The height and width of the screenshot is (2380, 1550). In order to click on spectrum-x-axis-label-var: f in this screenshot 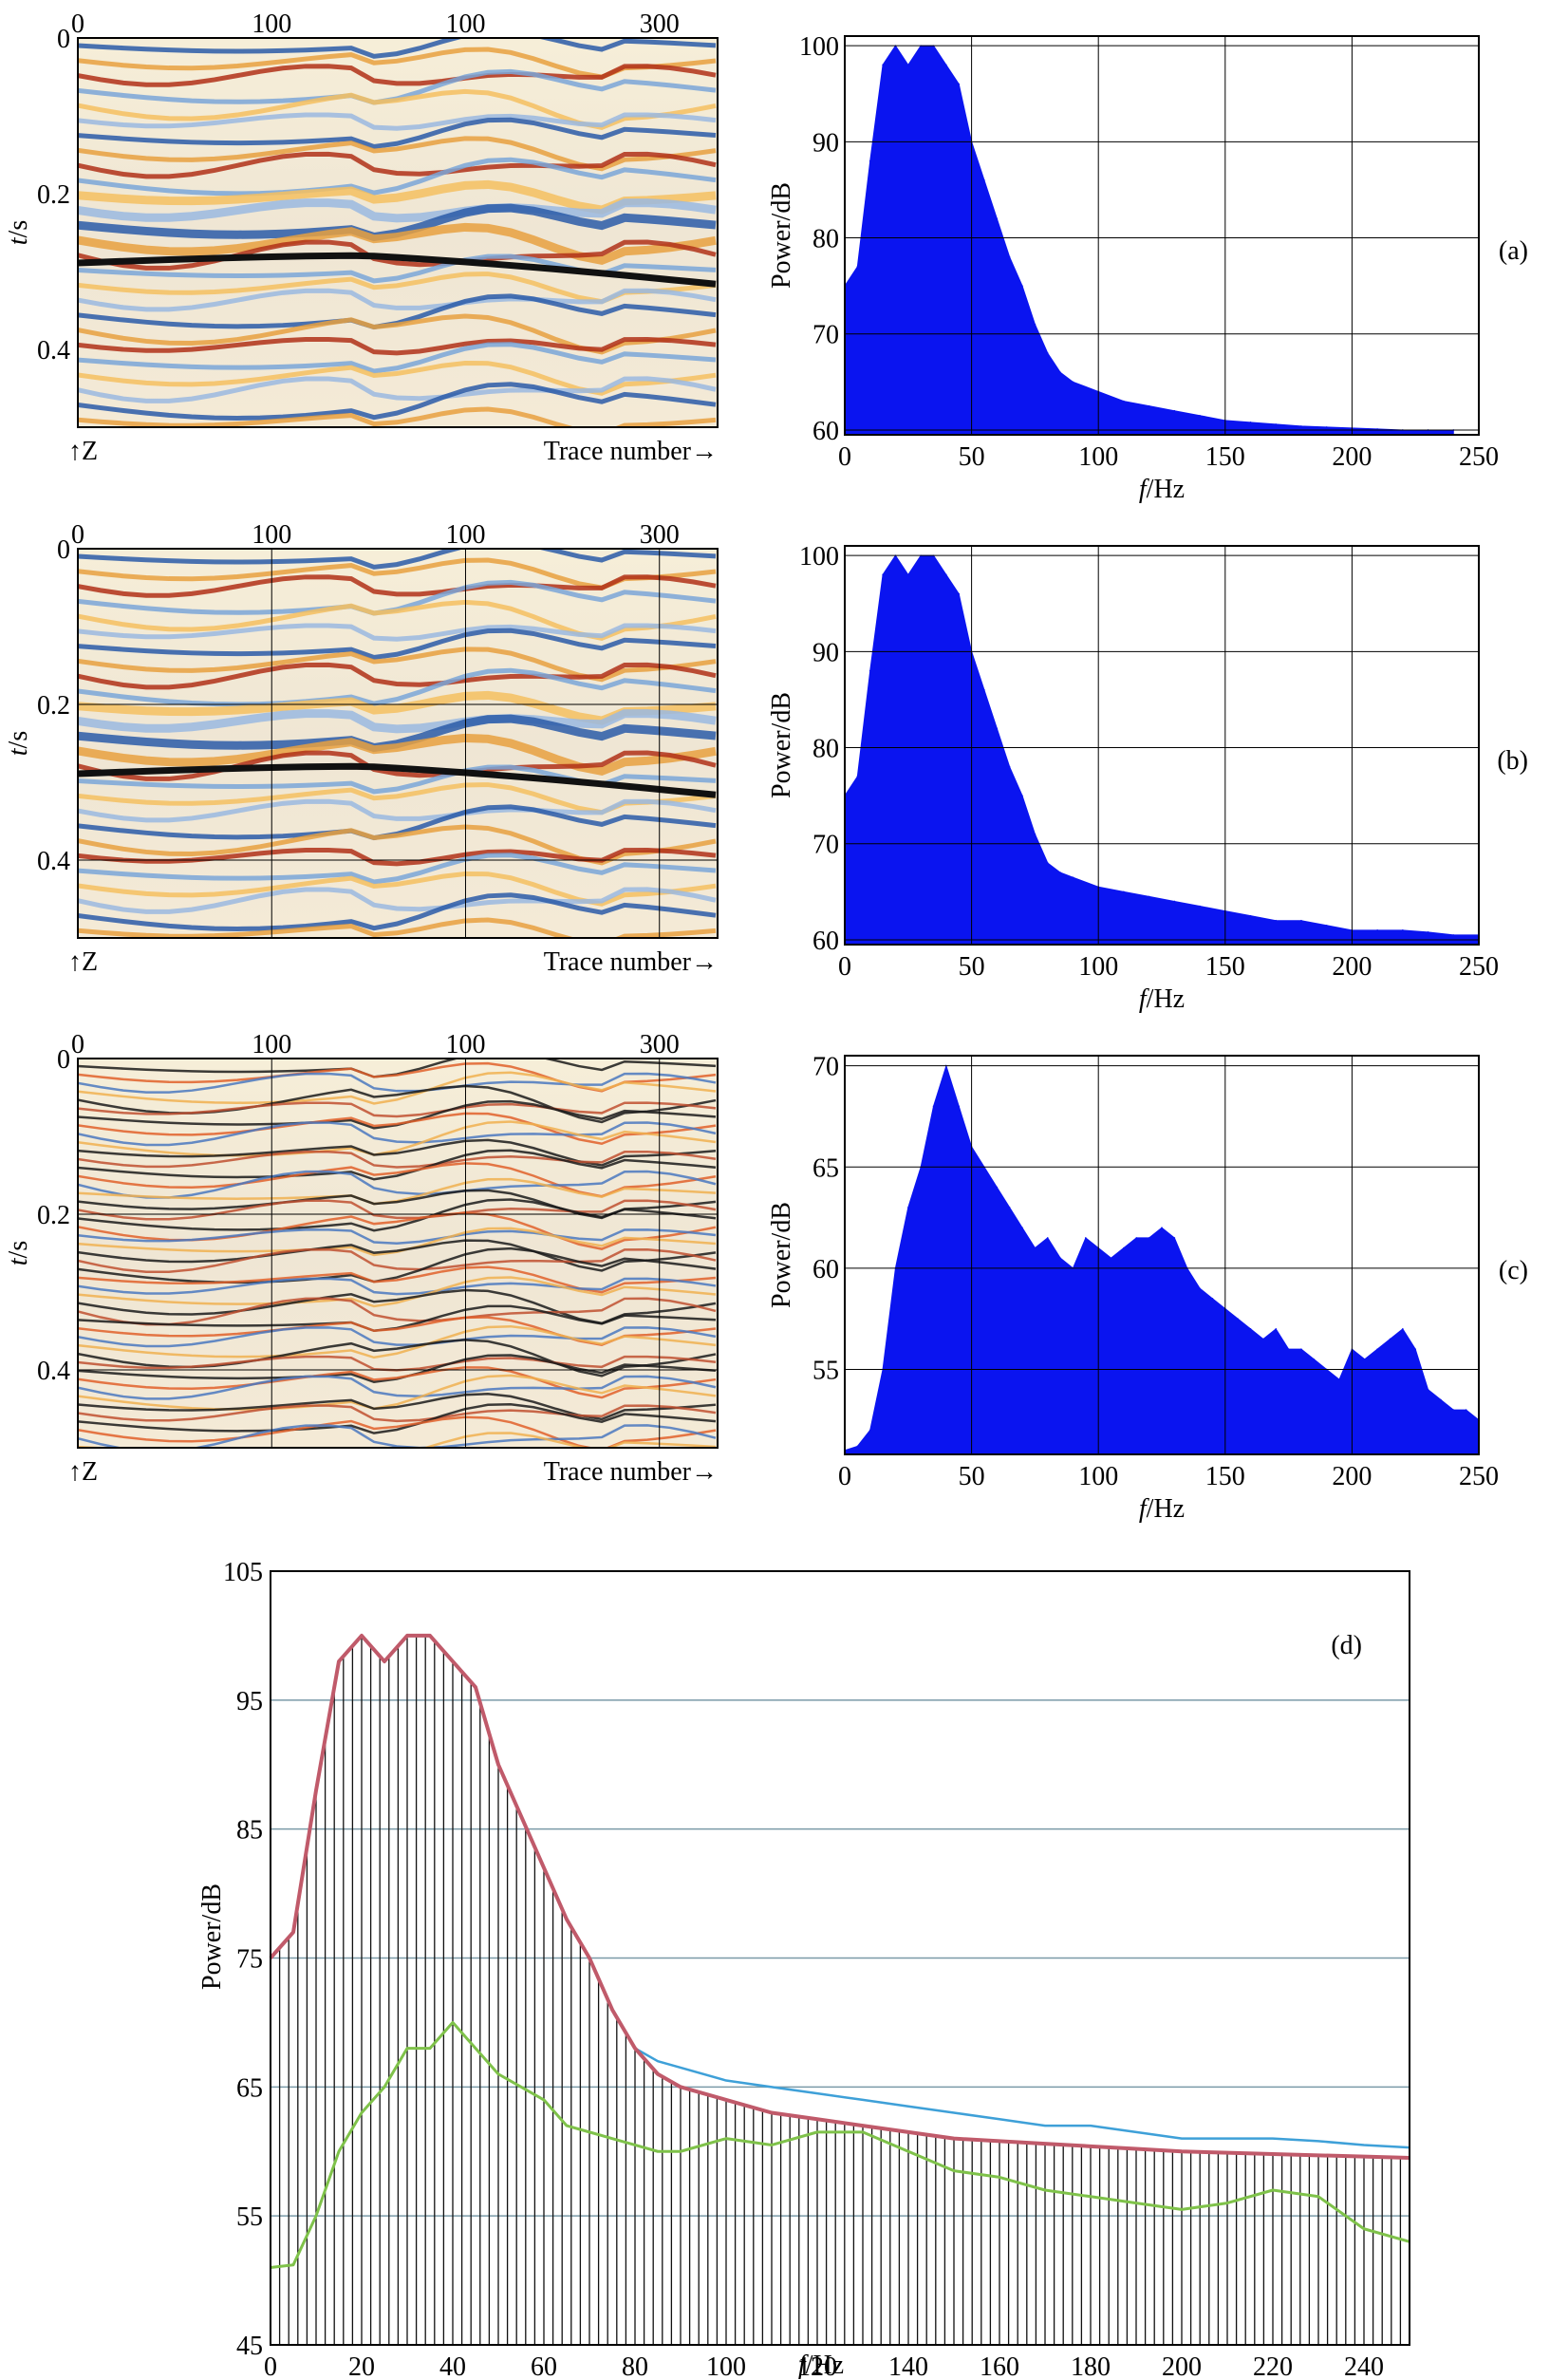, I will do `click(1144, 1509)`.